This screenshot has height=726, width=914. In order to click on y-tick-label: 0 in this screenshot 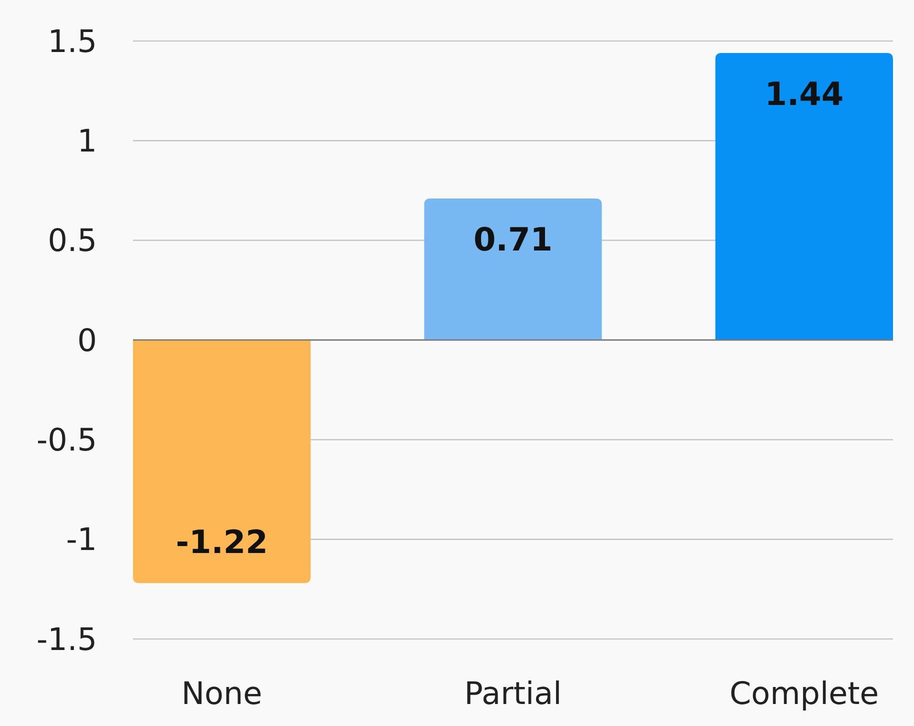, I will do `click(87, 340)`.